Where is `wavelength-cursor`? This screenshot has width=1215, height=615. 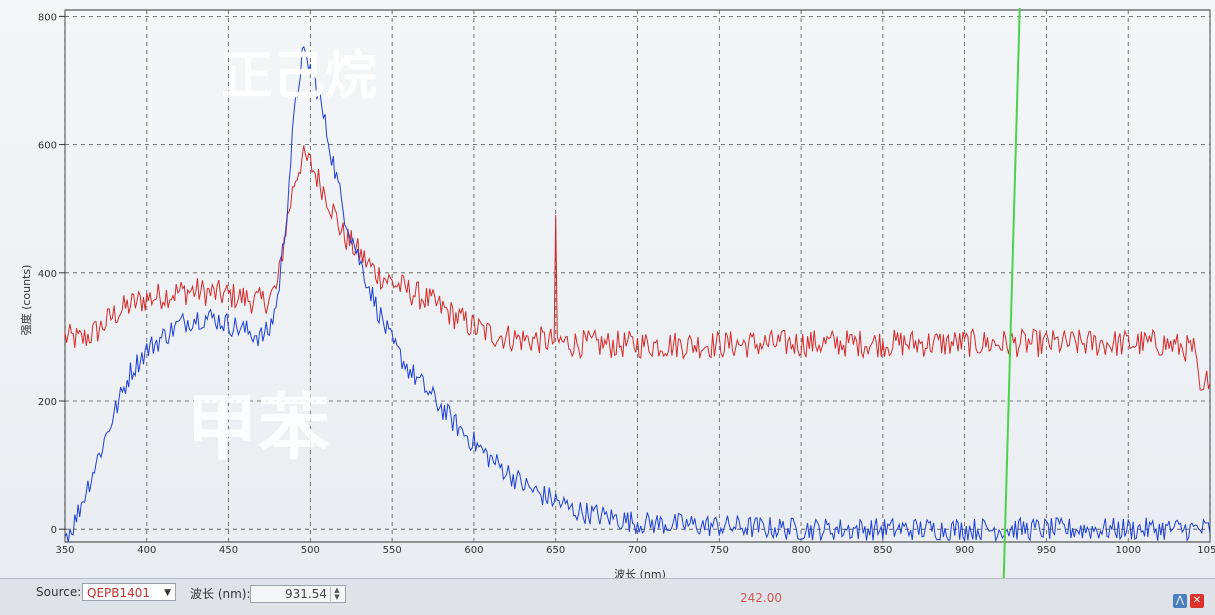 wavelength-cursor is located at coordinates (1011, 293).